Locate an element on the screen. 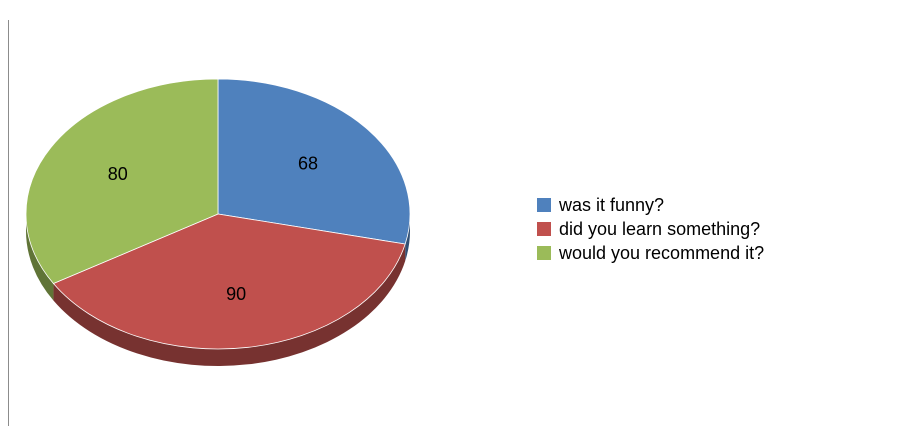 The height and width of the screenshot is (426, 909). pie-slice-was-it-funny is located at coordinates (314, 161).